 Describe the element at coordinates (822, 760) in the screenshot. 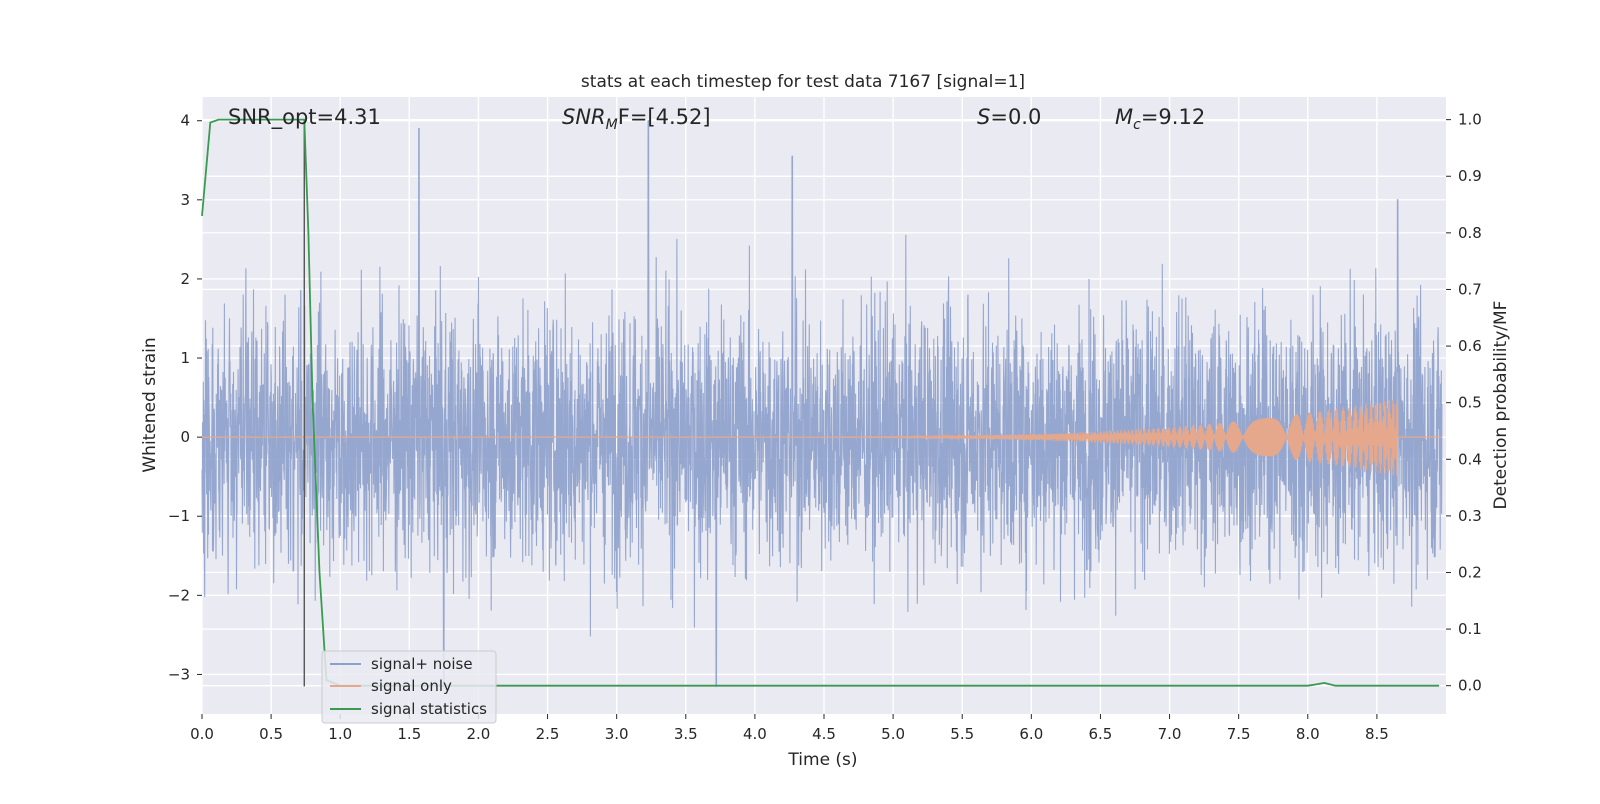

I see `x-axis-label: Time (s)` at that location.